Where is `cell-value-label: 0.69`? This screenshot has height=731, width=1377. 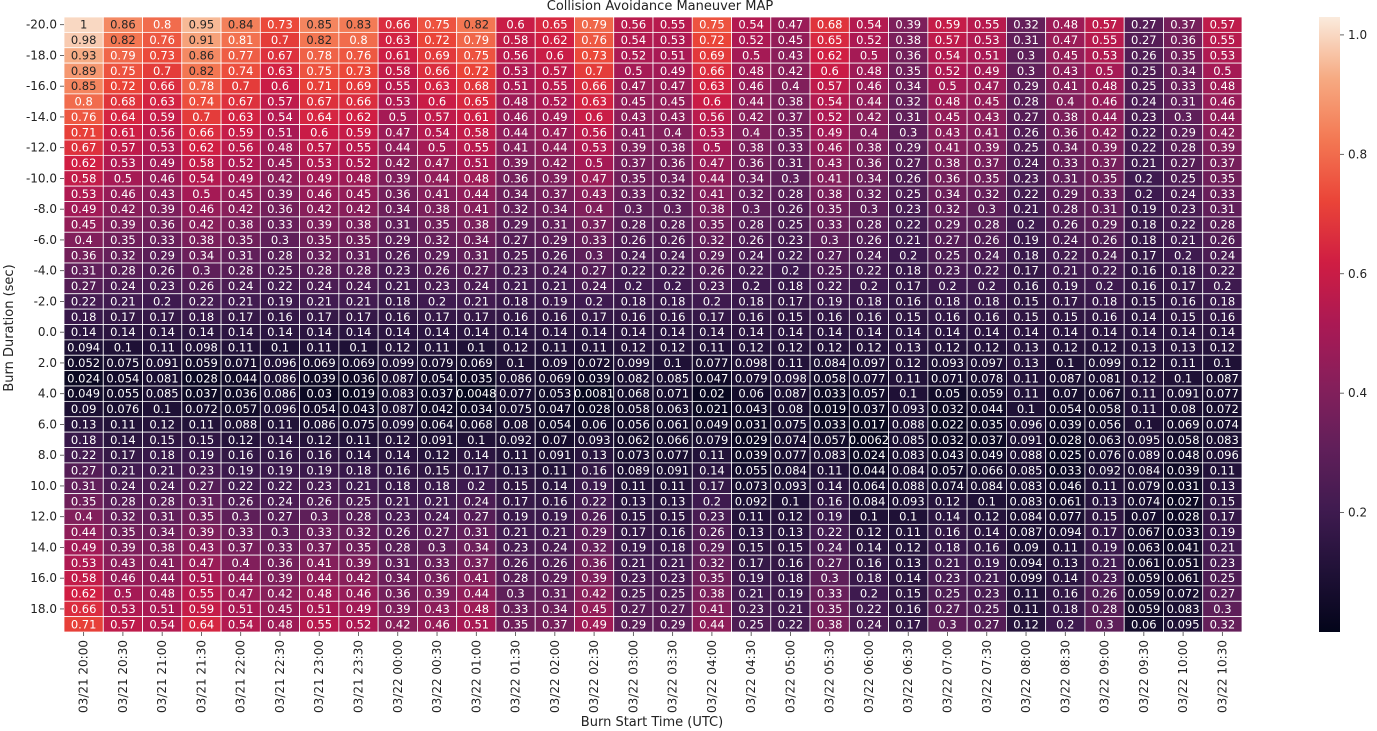
cell-value-label: 0.69 is located at coordinates (359, 86).